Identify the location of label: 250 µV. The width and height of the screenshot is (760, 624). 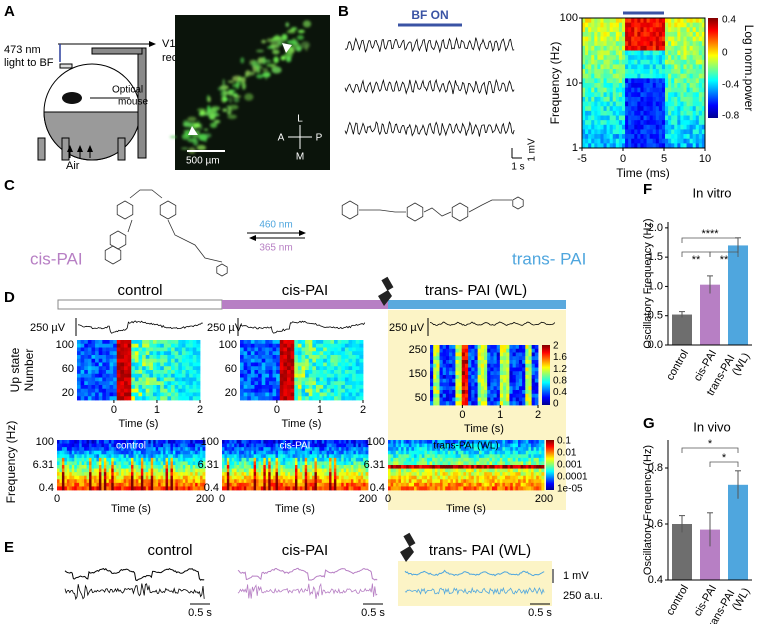
(407, 328).